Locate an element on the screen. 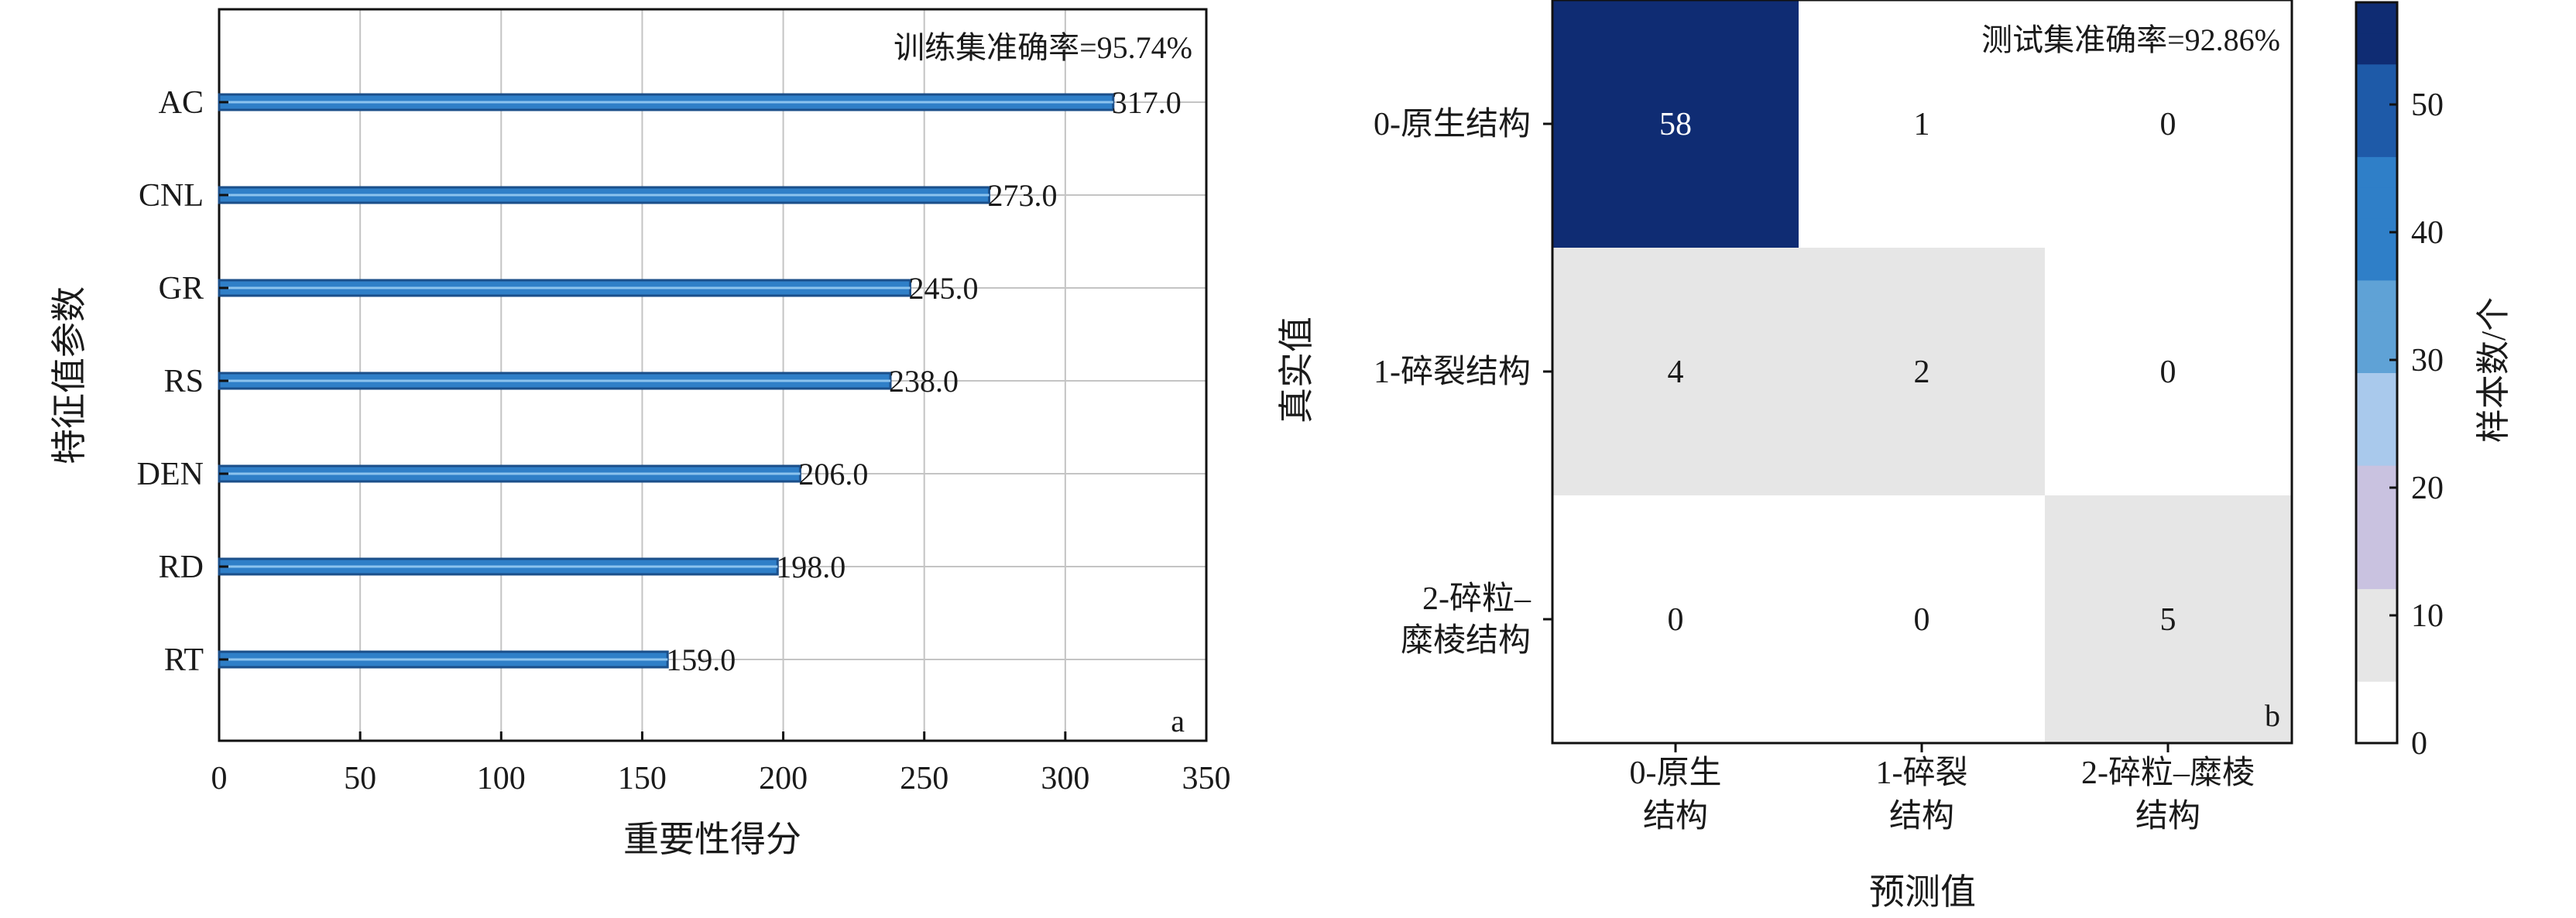  bar-value-label: 273.0 is located at coordinates (1023, 195).